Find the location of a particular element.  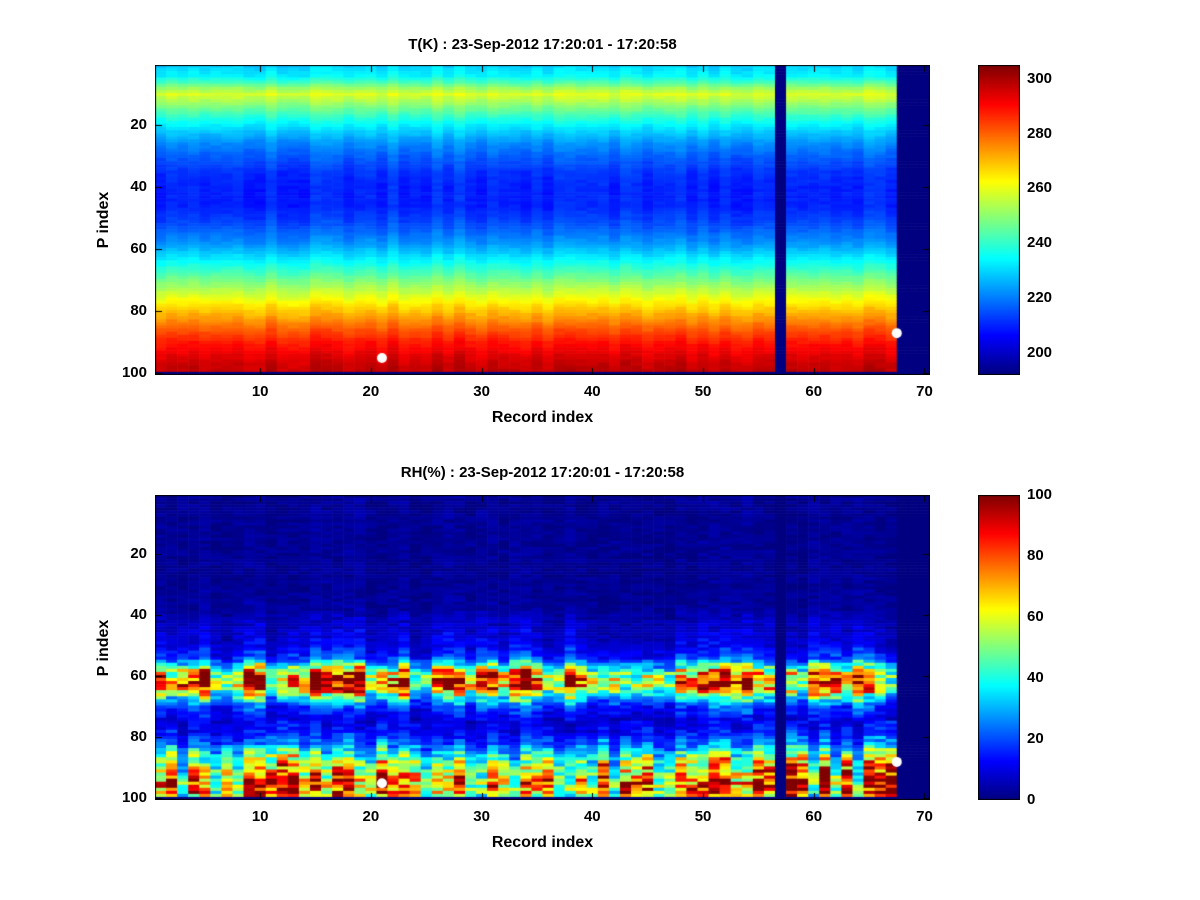

temperature-x-tick-label: 60 is located at coordinates (814, 391).